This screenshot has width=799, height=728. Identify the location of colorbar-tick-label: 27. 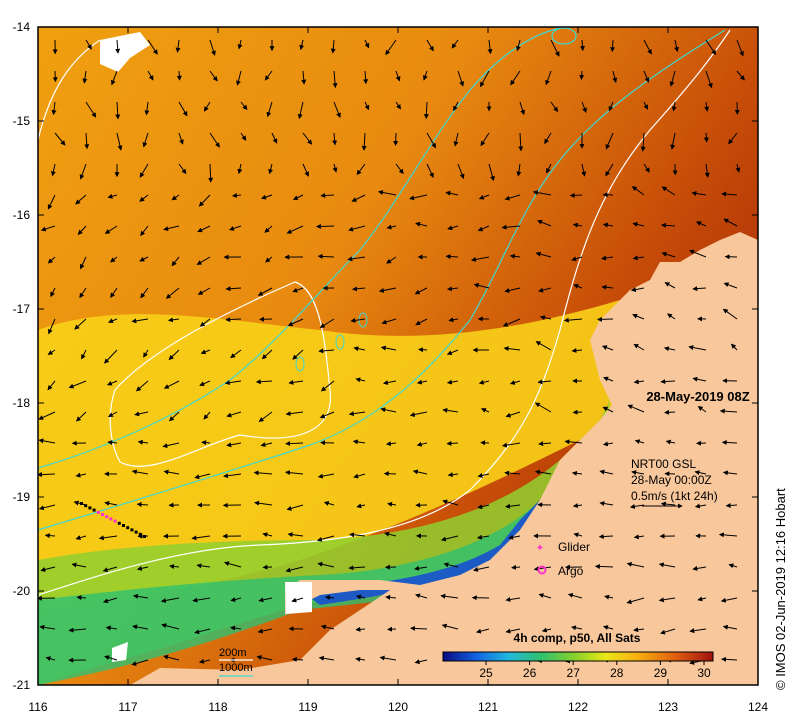
(574, 673).